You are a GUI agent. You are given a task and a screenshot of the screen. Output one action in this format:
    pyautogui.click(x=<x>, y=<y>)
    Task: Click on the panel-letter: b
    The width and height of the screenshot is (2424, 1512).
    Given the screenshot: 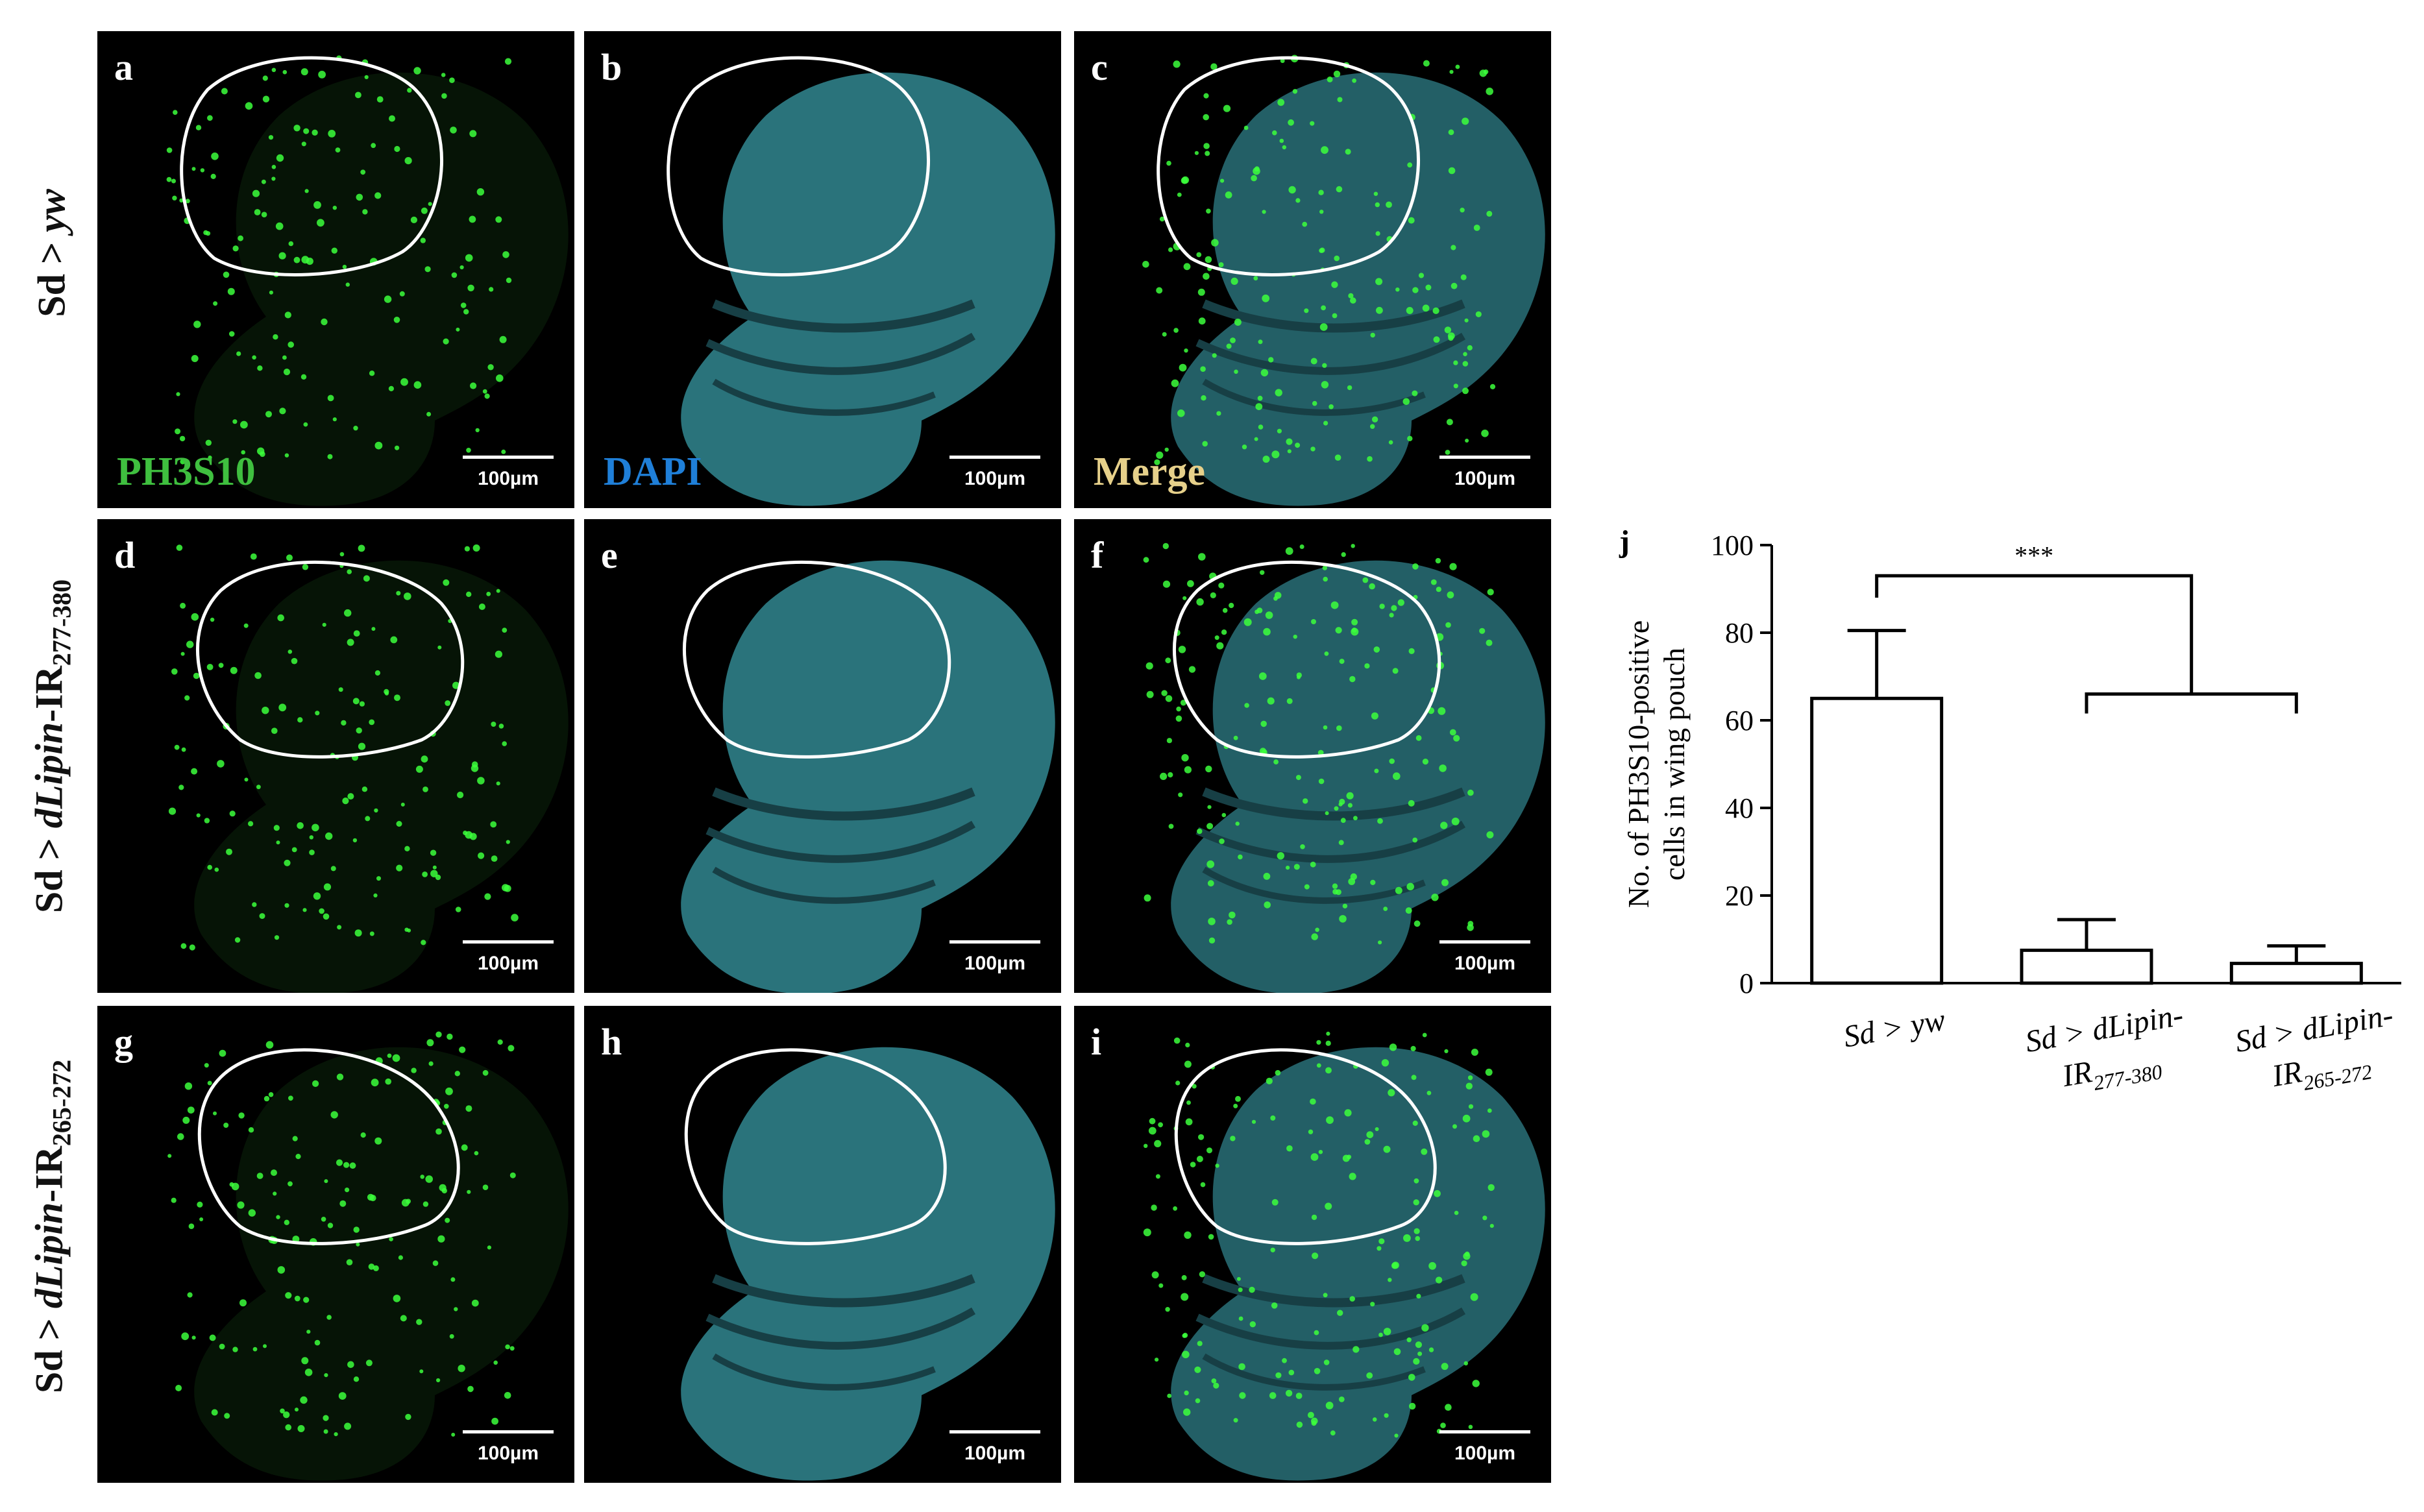 What is the action you would take?
    pyautogui.click(x=611, y=67)
    